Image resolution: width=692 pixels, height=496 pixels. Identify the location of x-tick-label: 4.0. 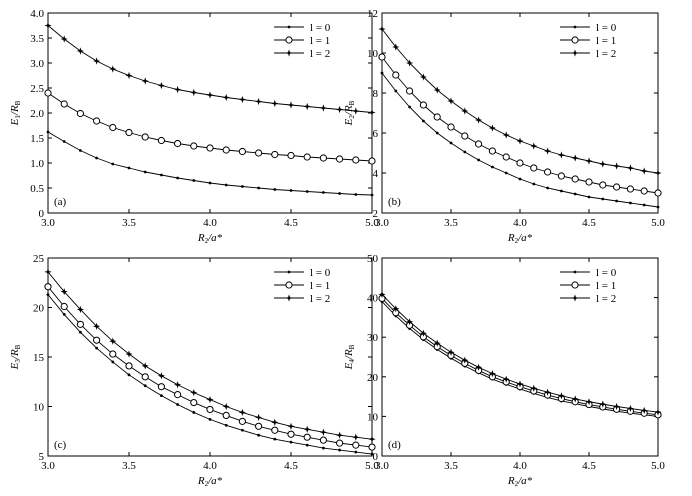
(210, 223).